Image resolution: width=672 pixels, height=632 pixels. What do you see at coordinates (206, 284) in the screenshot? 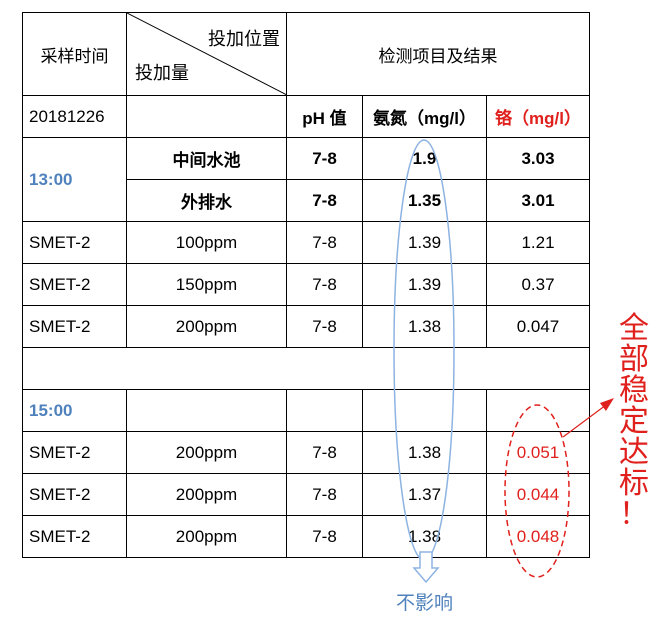
I see `amount-cell: 150ppm` at bounding box center [206, 284].